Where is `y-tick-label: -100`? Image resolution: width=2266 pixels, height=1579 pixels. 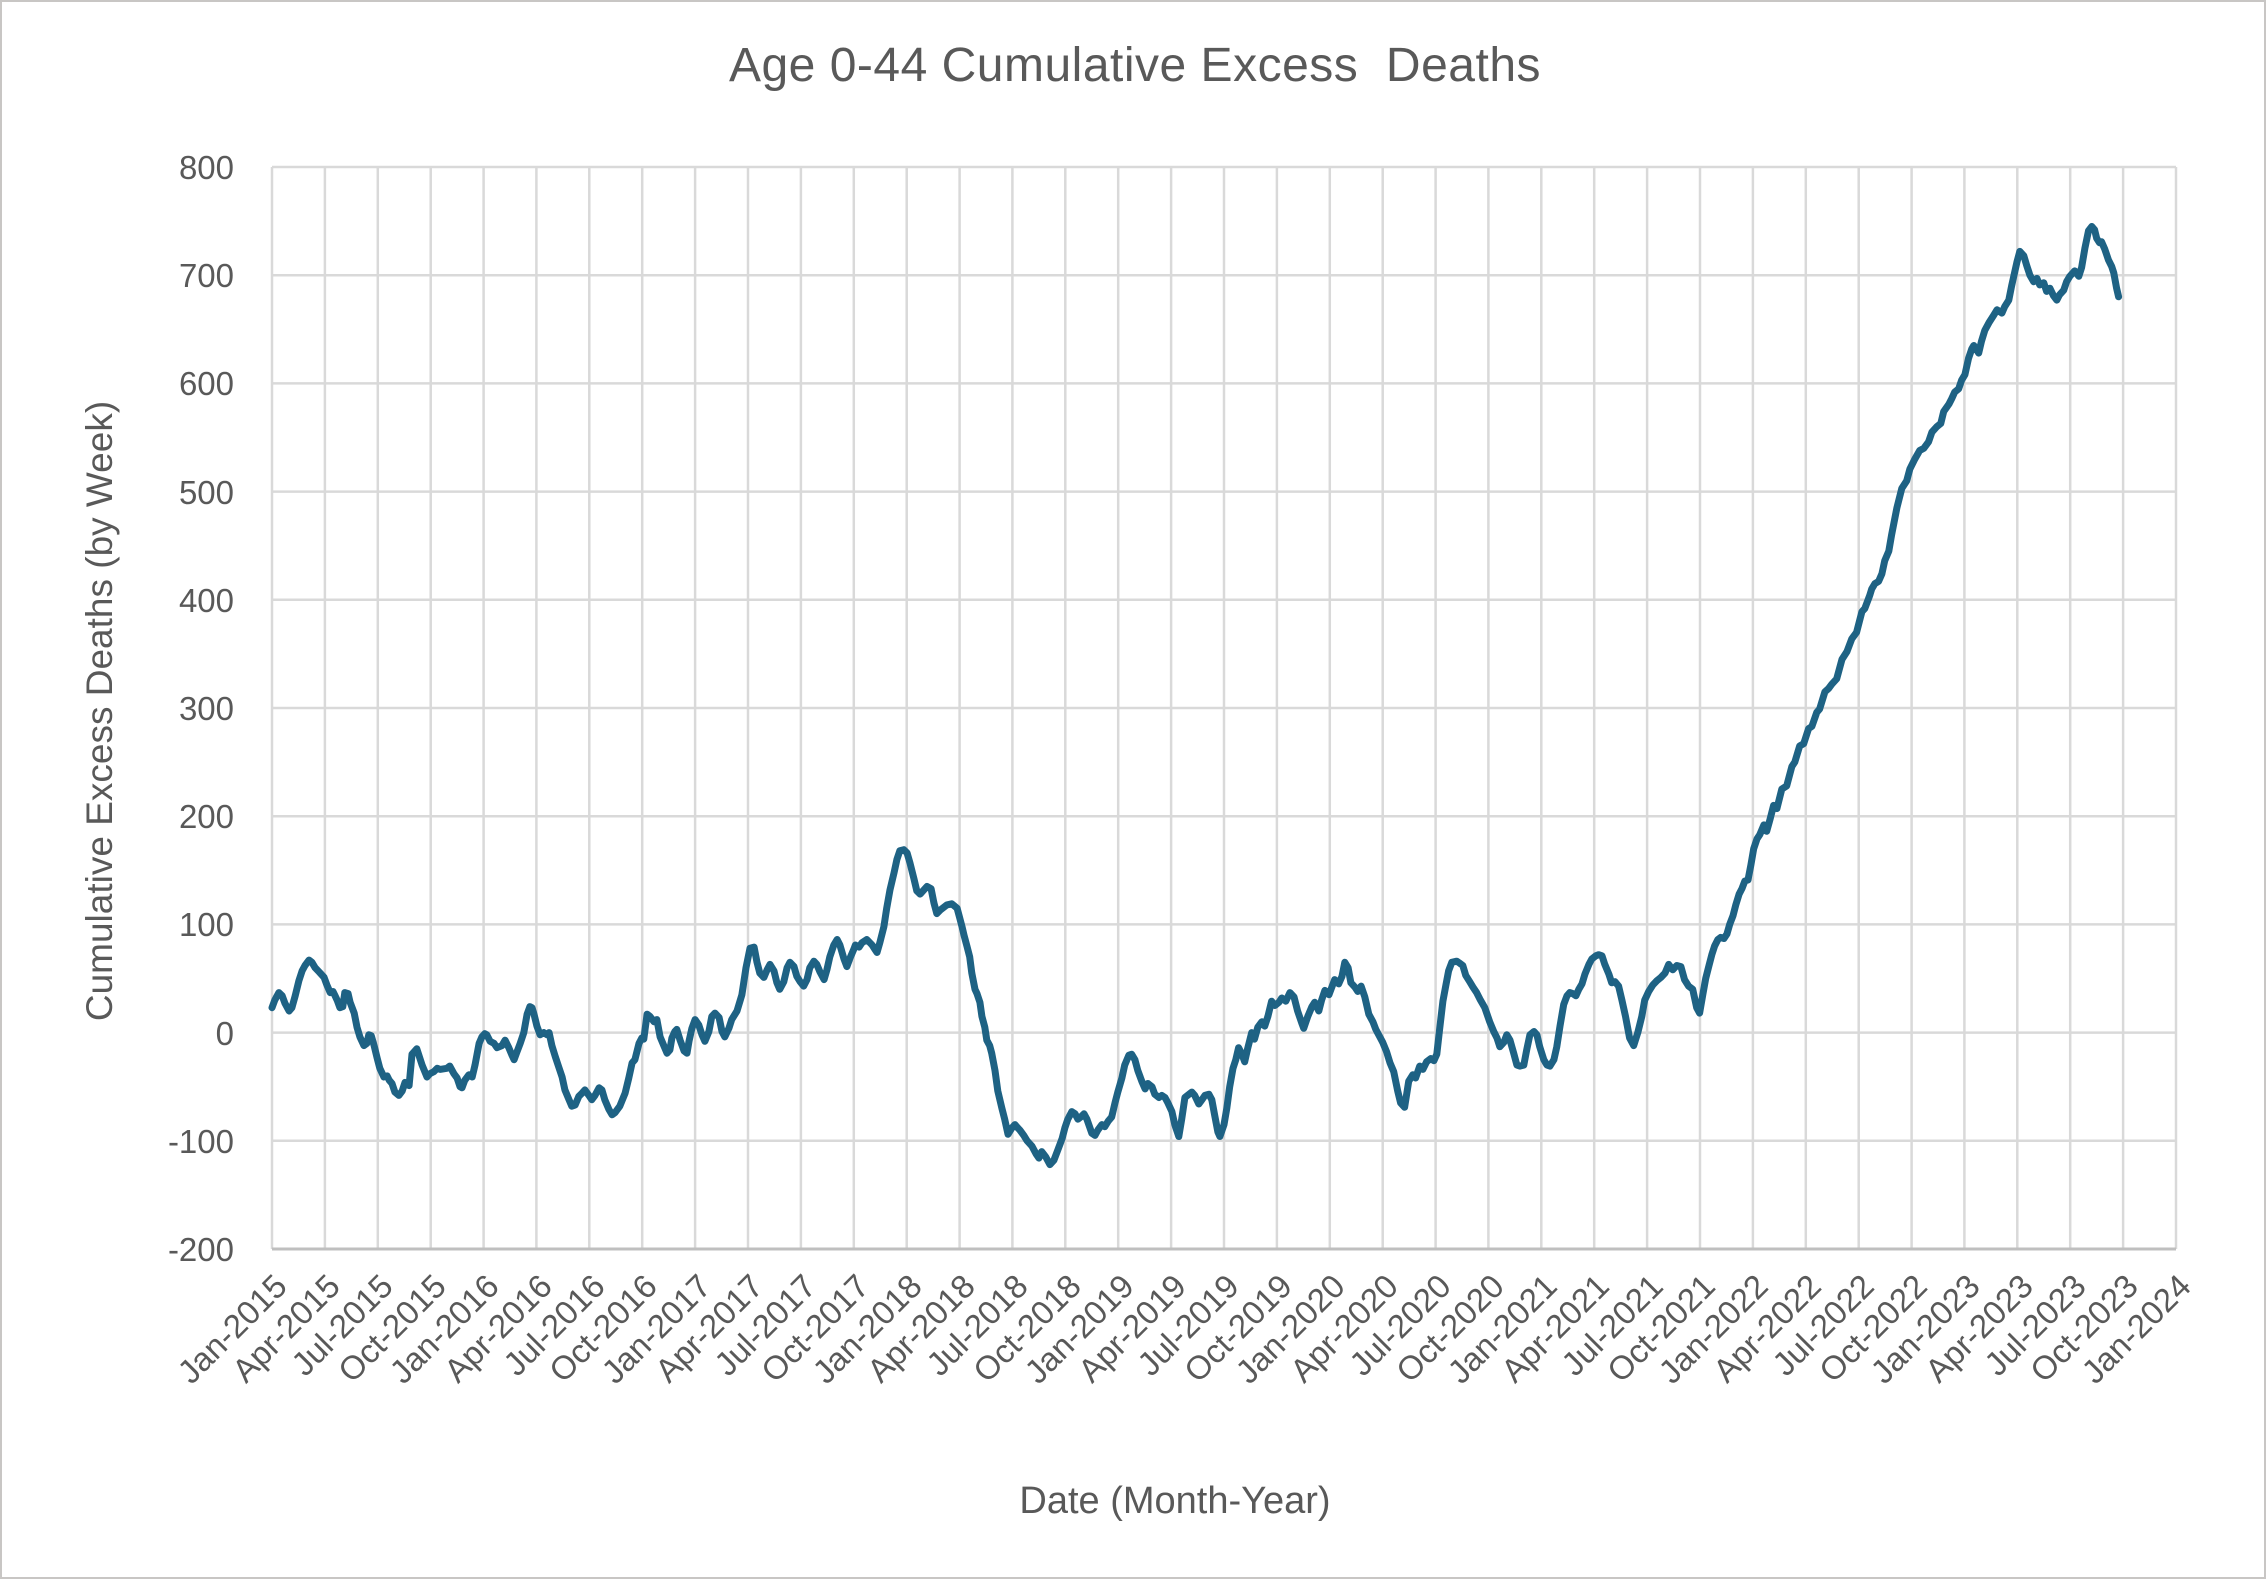
y-tick-label: -100 is located at coordinates (200, 1141).